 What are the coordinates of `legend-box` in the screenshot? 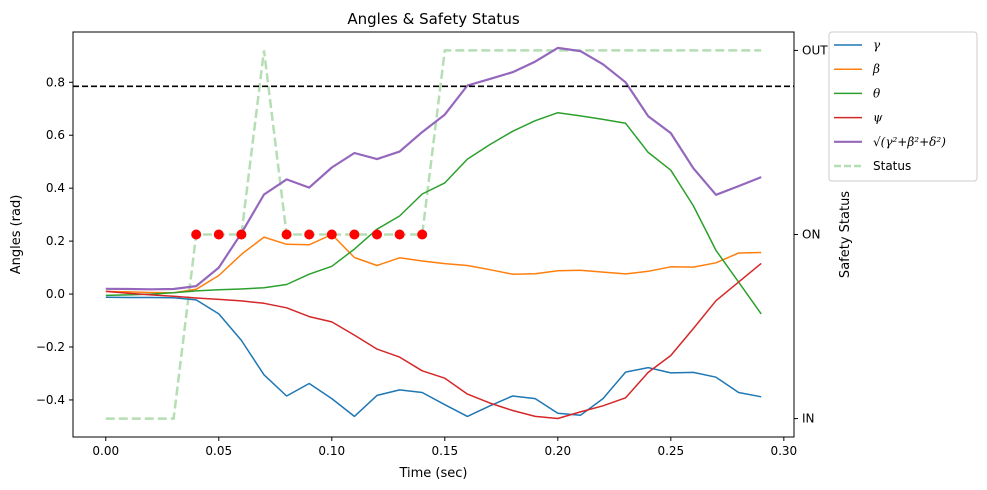 It's located at (903, 106).